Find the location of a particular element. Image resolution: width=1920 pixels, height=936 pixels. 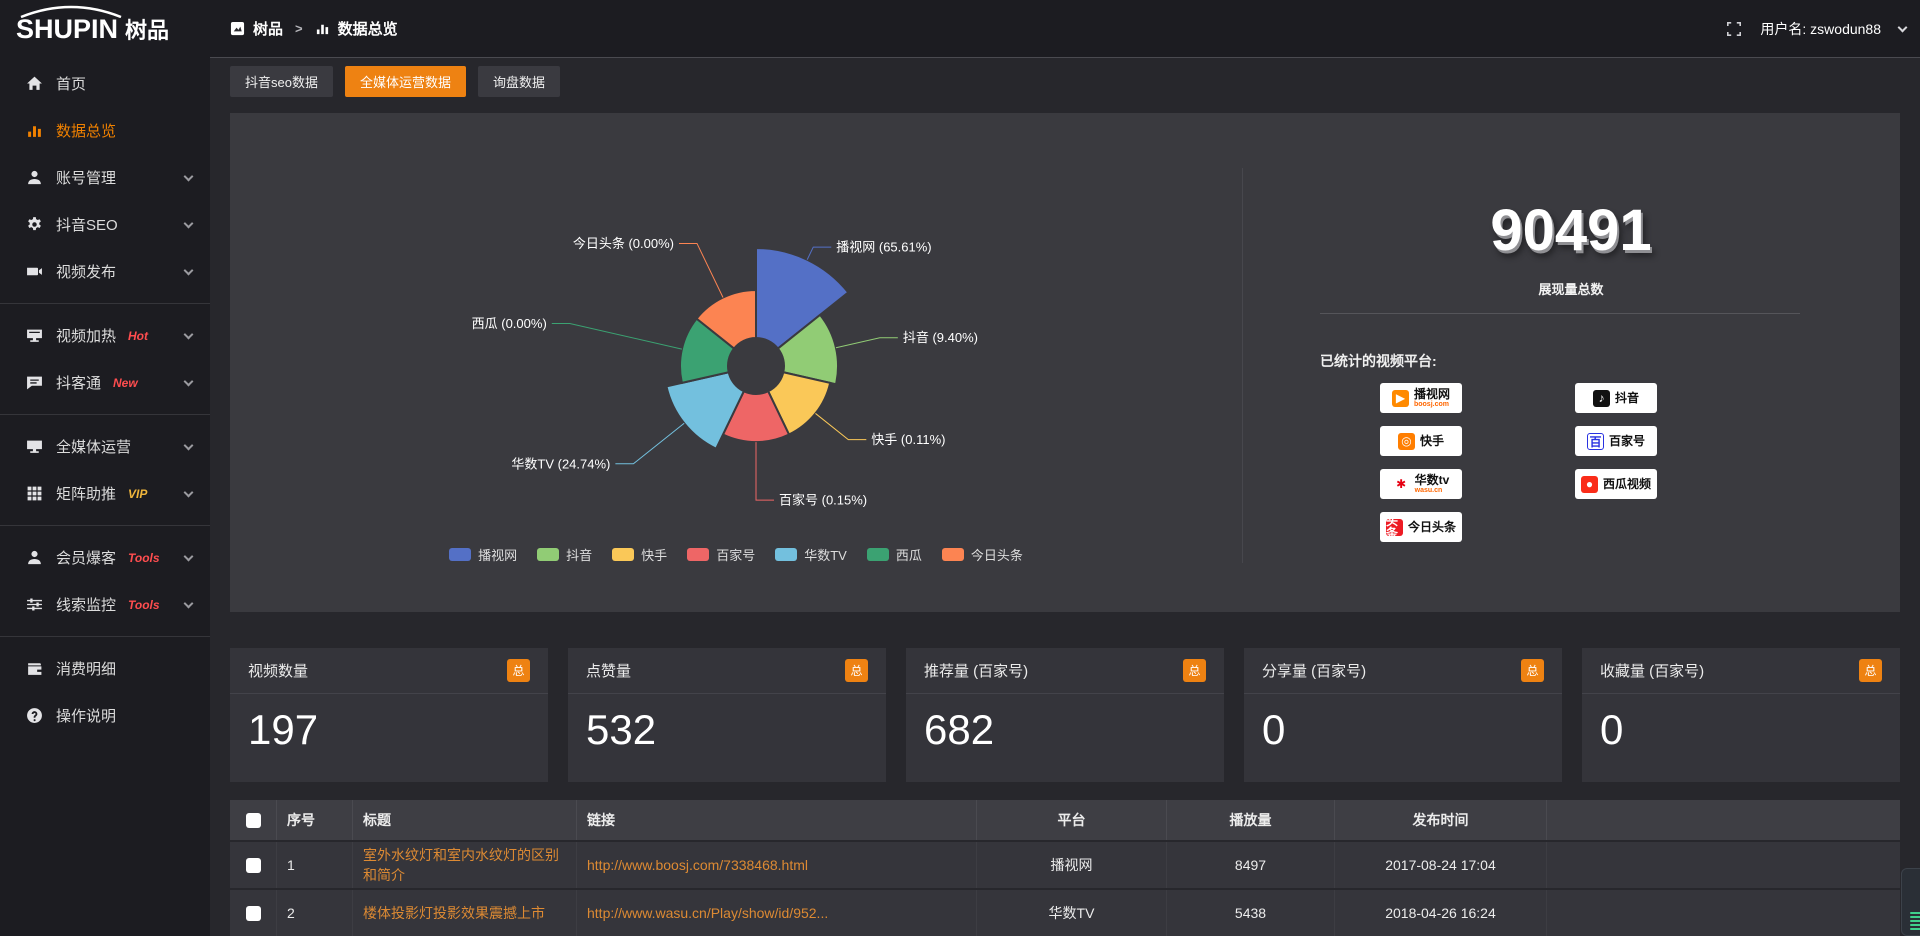

cell-url-link: http://www.boosj.com/7338468.html is located at coordinates (776, 865).